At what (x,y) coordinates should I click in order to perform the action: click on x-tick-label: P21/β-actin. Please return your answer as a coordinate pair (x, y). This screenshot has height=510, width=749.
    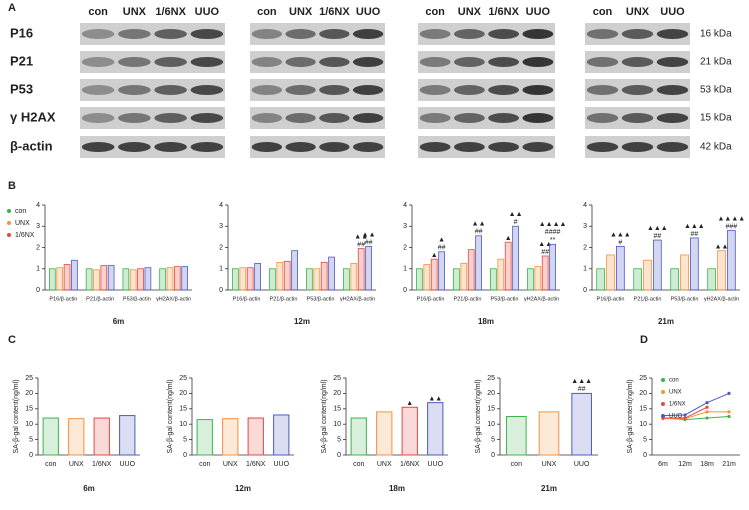
    Looking at the image, I should click on (468, 299).